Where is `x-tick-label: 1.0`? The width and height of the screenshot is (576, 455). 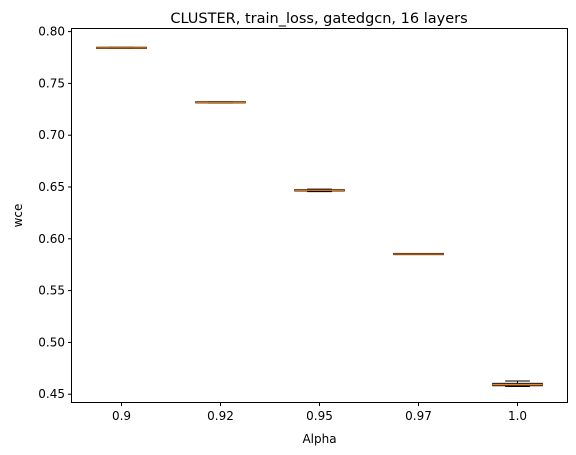 x-tick-label: 1.0 is located at coordinates (517, 416).